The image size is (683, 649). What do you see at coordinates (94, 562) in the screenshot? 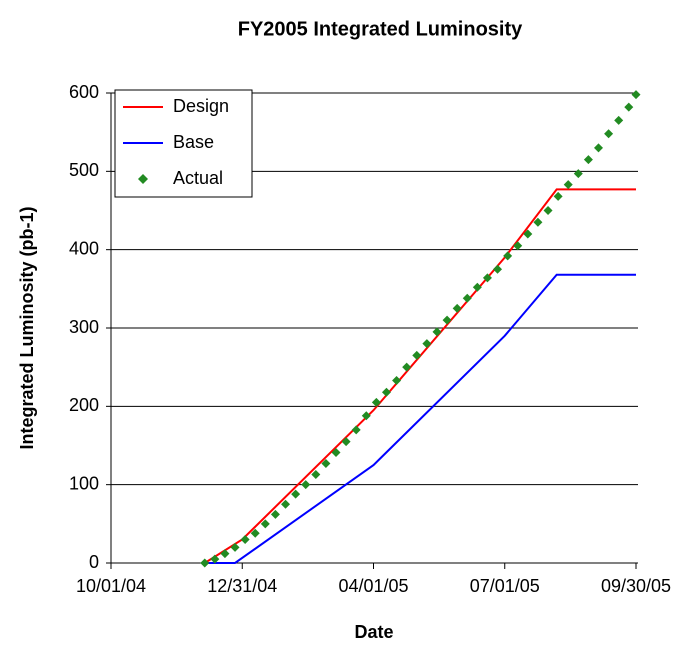
I see `y-tick-label: 0` at bounding box center [94, 562].